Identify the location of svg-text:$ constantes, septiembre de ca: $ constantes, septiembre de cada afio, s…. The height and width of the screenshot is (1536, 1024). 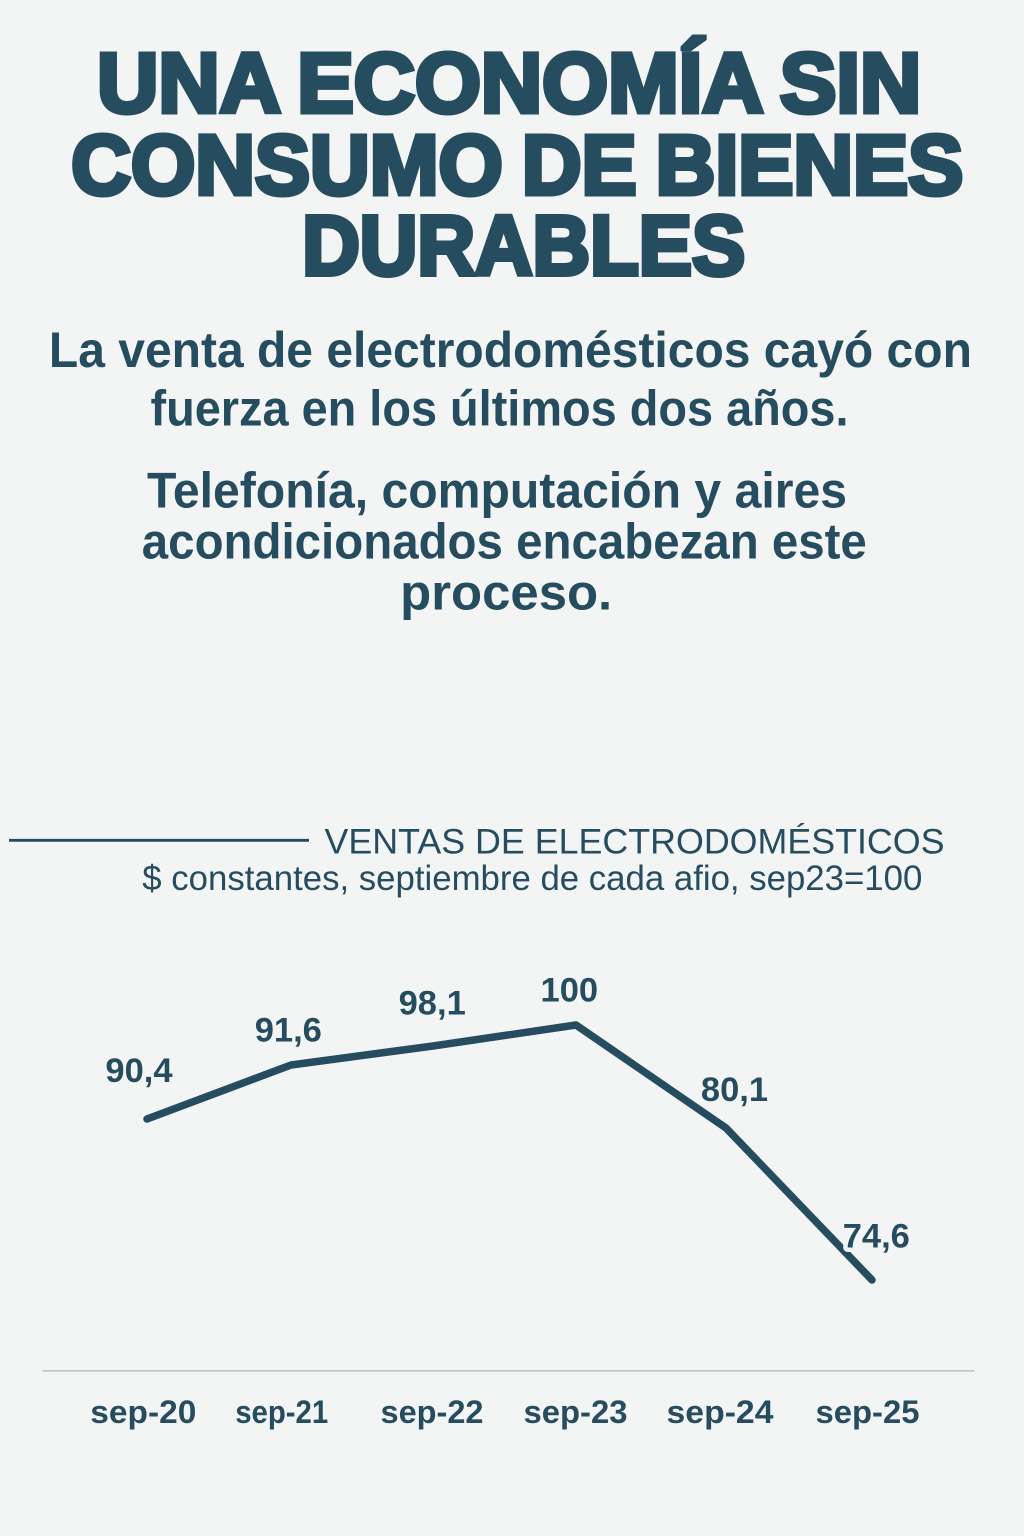
(532, 878).